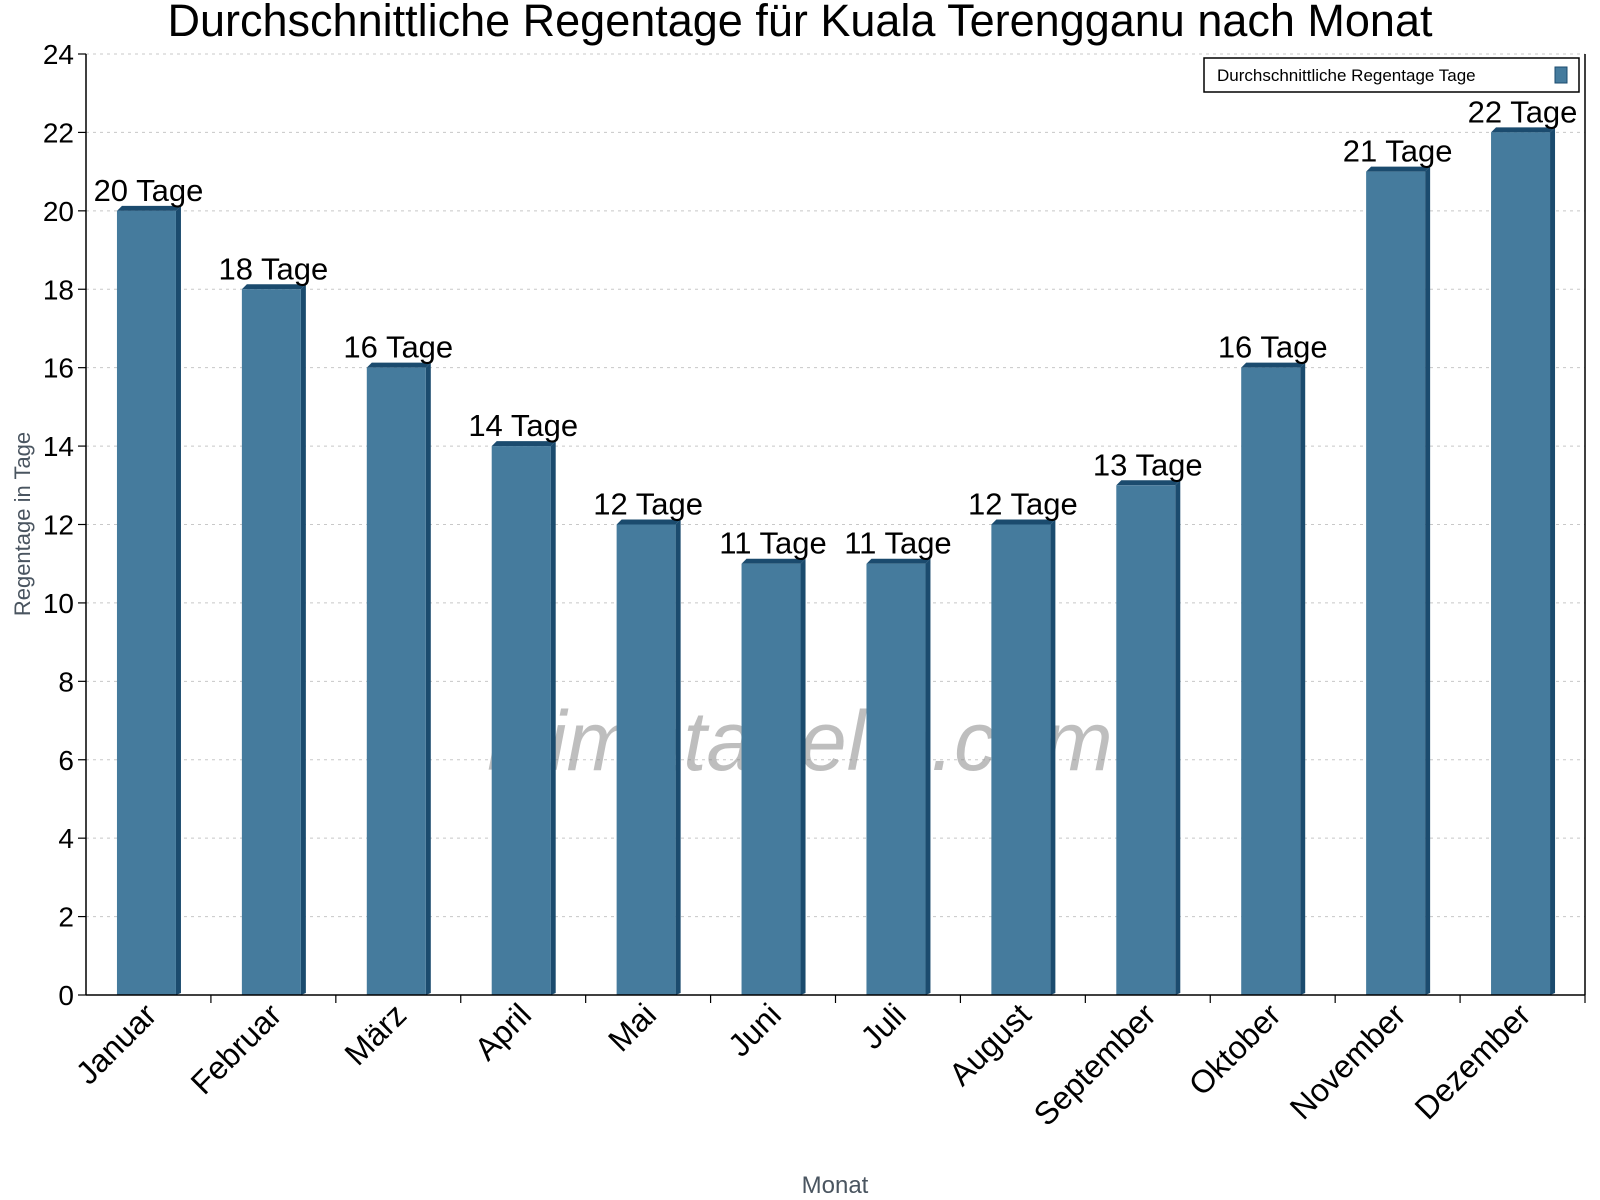  What do you see at coordinates (502, 1031) in the screenshot?
I see `x-tick-label: April` at bounding box center [502, 1031].